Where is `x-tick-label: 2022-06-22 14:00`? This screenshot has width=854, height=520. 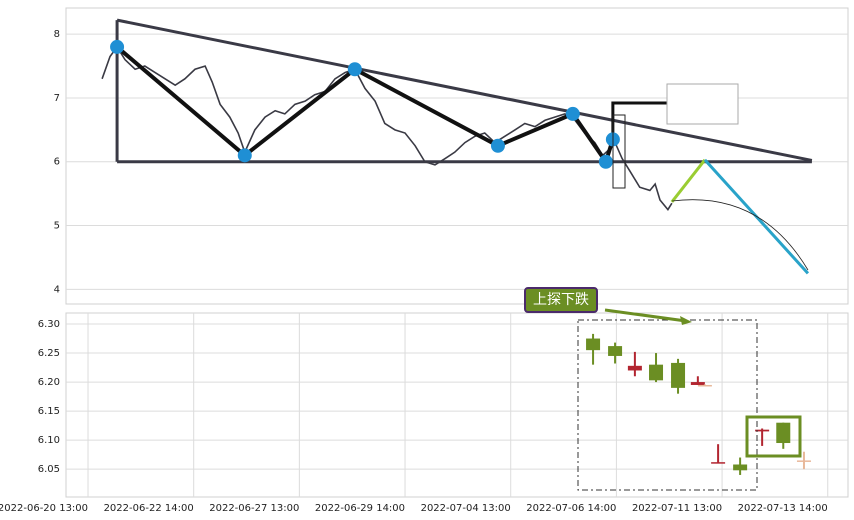 x-tick-label: 2022-06-22 14:00 is located at coordinates (149, 508).